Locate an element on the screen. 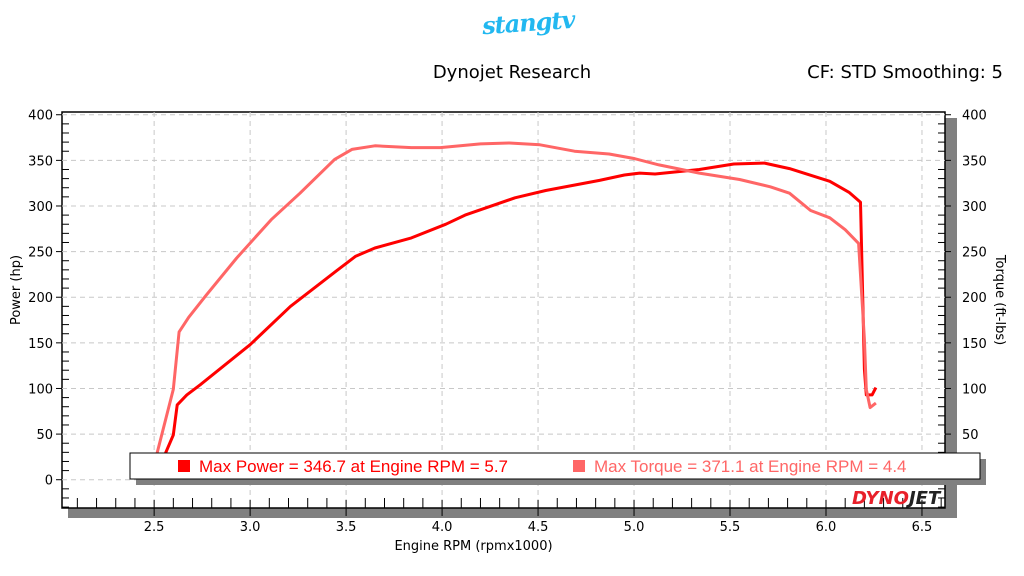 Image resolution: width=1024 pixels, height=576 pixels. y-axis-label: Power (hp) is located at coordinates (16, 290).